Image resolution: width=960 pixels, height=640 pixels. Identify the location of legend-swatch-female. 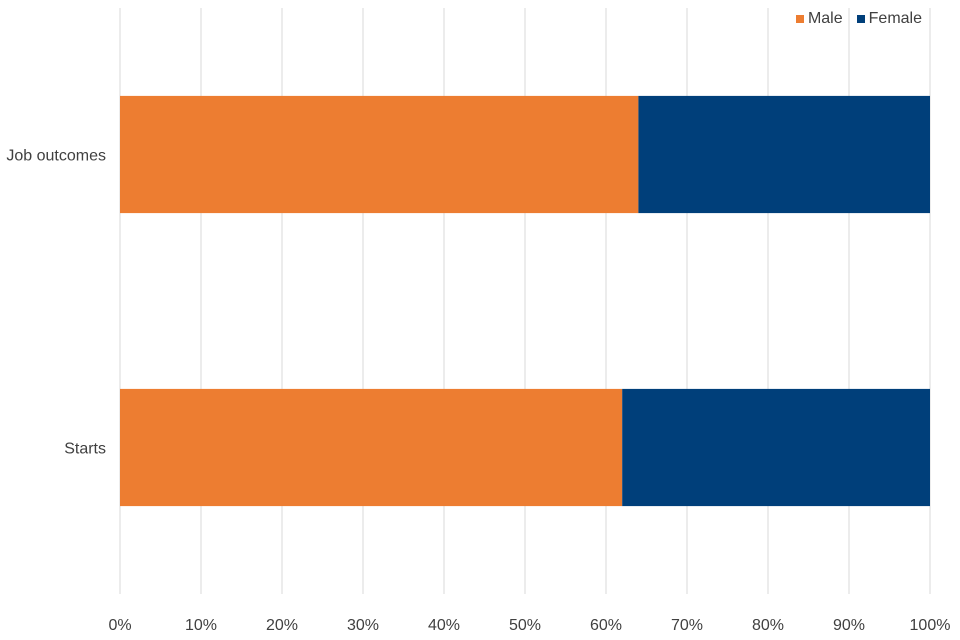
(860, 19).